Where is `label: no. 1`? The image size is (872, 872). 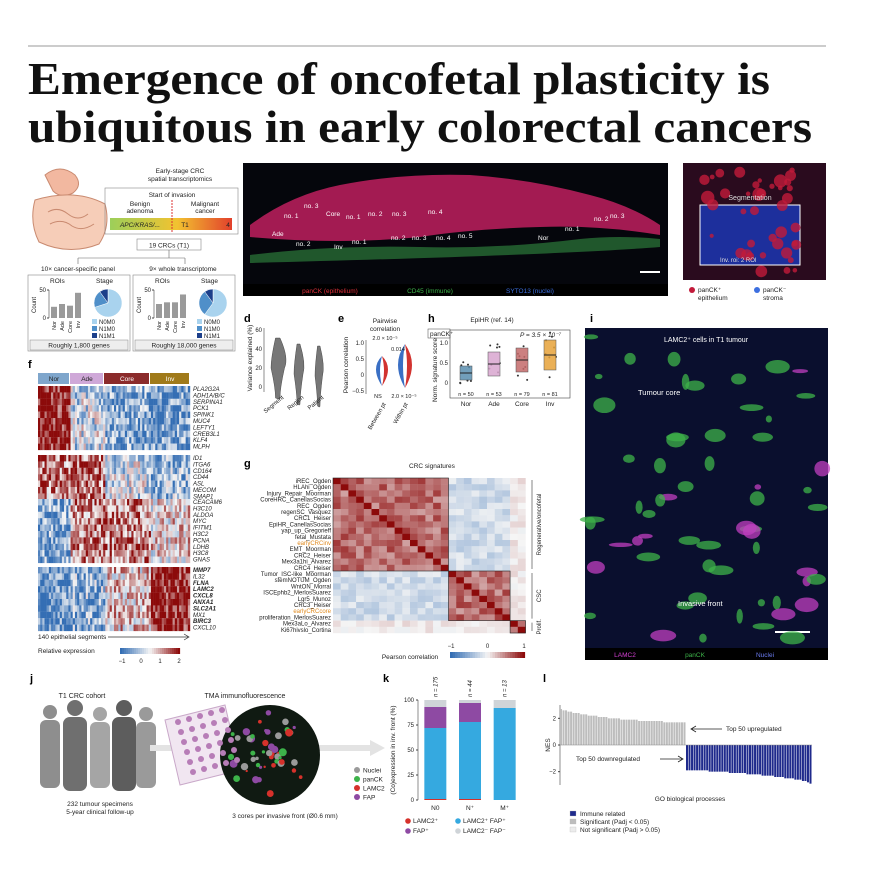
label: no. 1 is located at coordinates (359, 242).